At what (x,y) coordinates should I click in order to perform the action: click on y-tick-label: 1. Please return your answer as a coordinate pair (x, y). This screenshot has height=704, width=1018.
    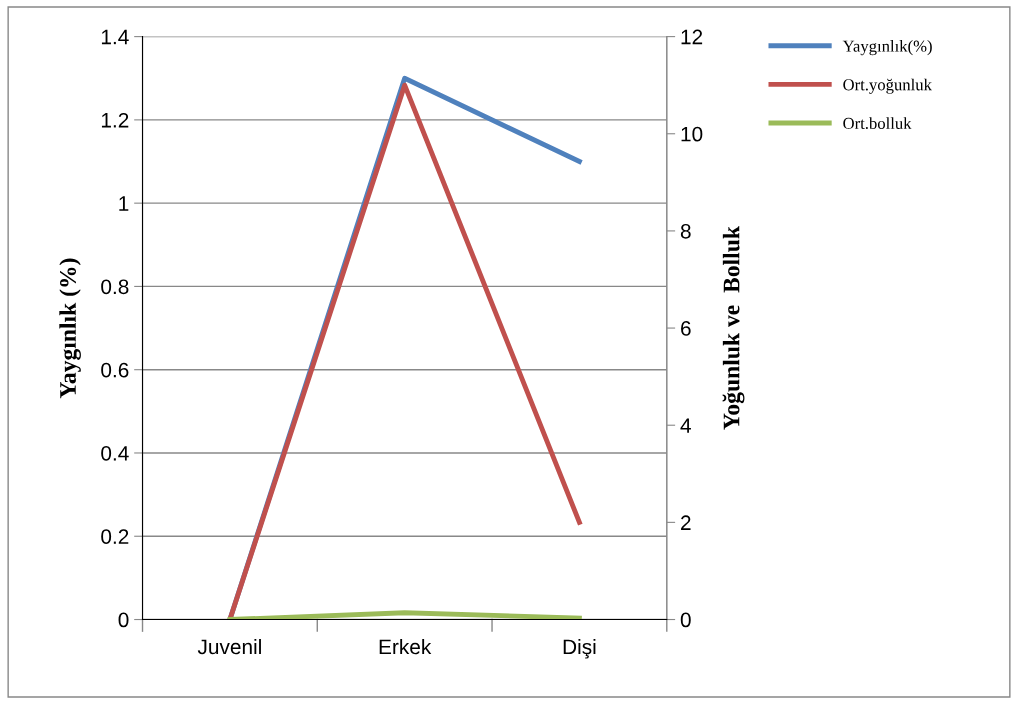
    Looking at the image, I should click on (124, 203).